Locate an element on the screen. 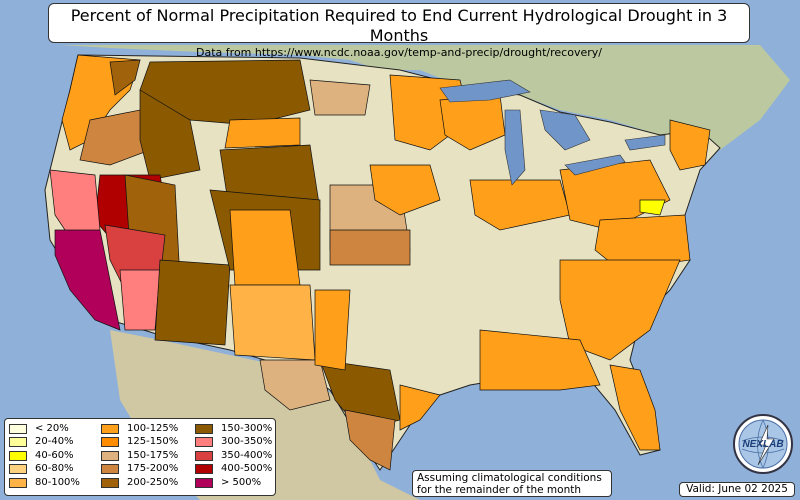 The height and width of the screenshot is (500, 800). region-az-inland is located at coordinates (140, 300).